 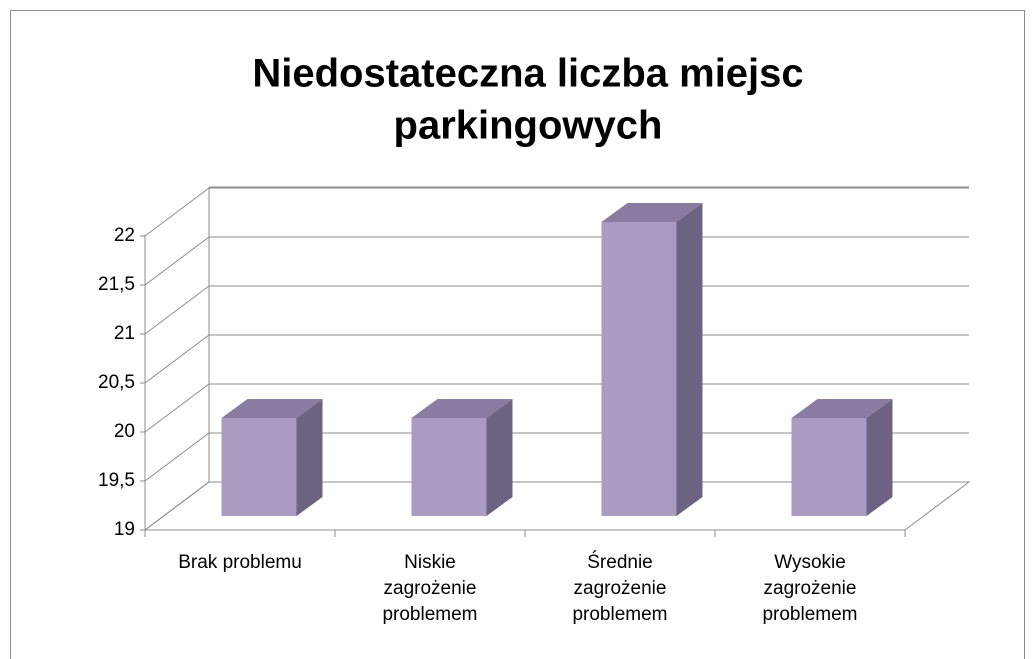 What do you see at coordinates (124, 235) in the screenshot?
I see `y-tick-label: 22` at bounding box center [124, 235].